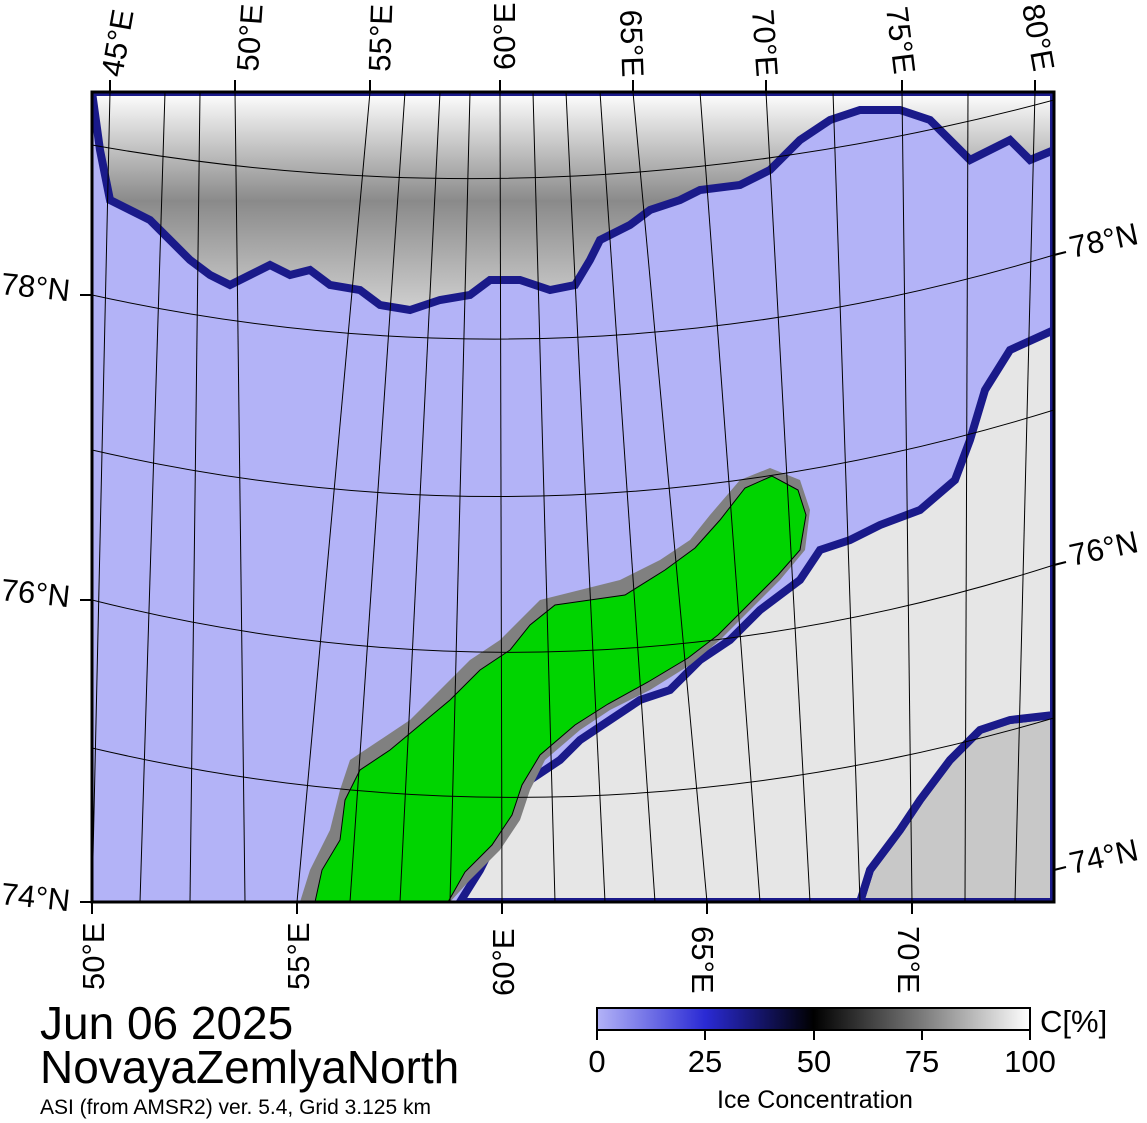 This screenshot has height=1123, width=1147. What do you see at coordinates (167, 1023) in the screenshot?
I see `map-date: Jun 06 2025` at bounding box center [167, 1023].